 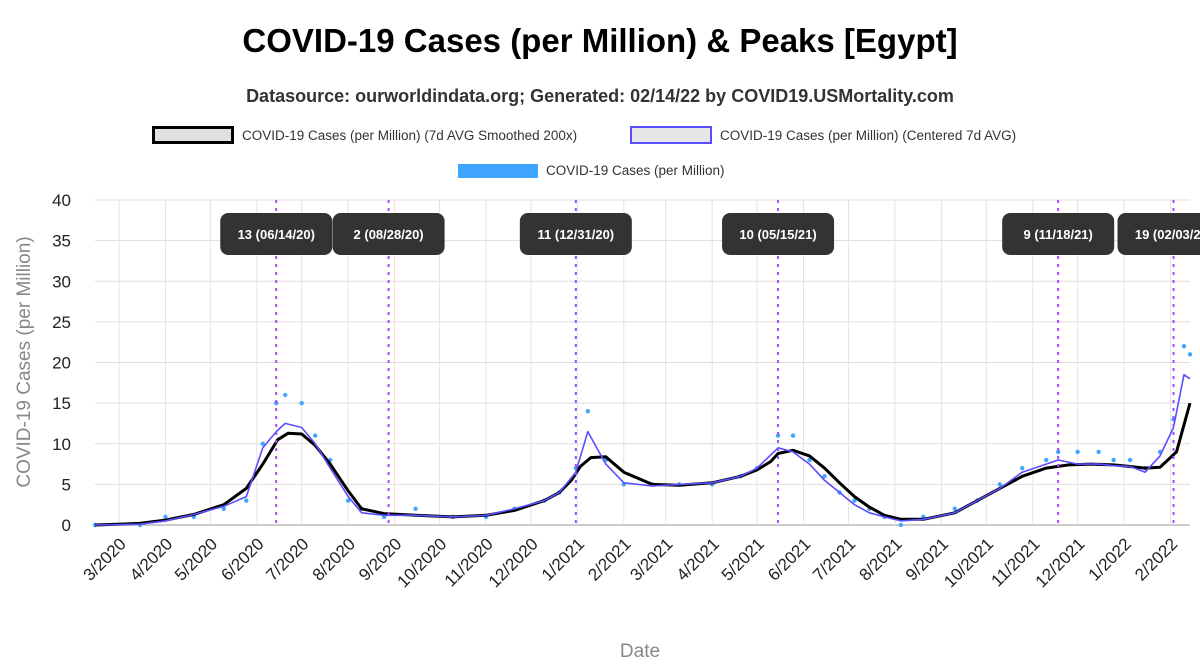 I want to click on y-tick-label: 30, so click(x=61, y=281).